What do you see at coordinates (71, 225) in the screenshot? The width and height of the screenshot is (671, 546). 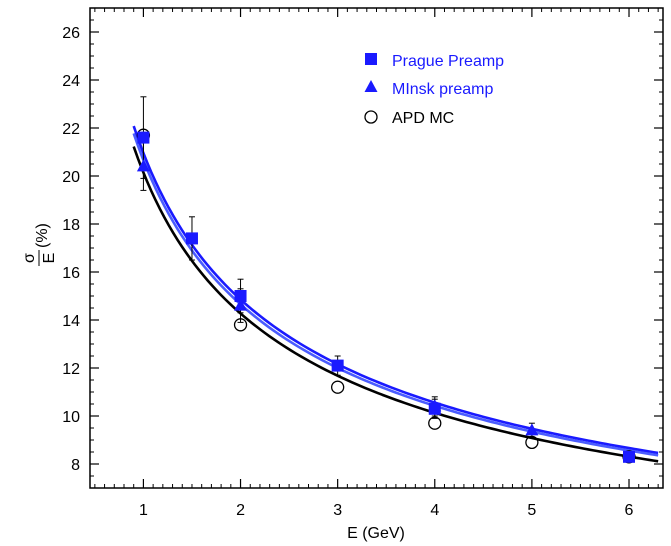 I see `y-tick-label-5: 18` at bounding box center [71, 225].